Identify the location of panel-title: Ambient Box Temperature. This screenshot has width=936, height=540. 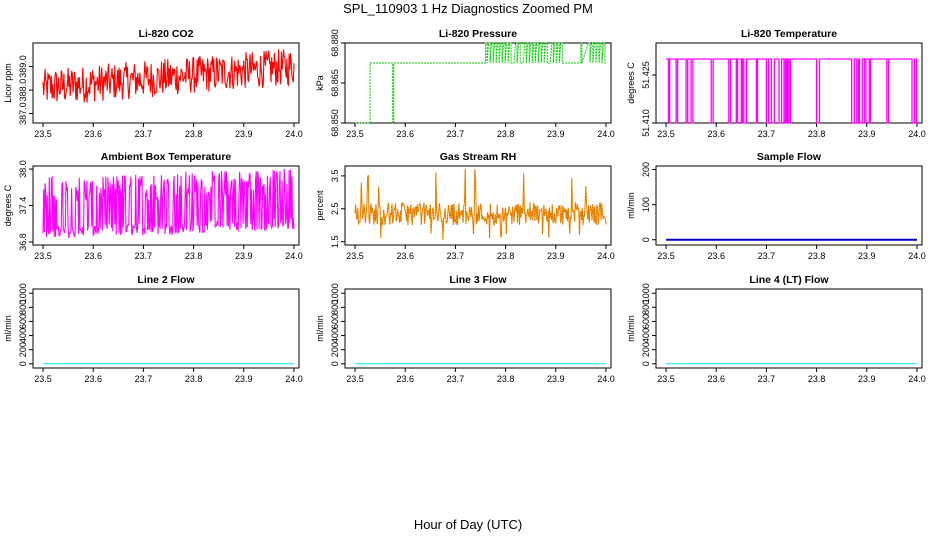
(166, 157).